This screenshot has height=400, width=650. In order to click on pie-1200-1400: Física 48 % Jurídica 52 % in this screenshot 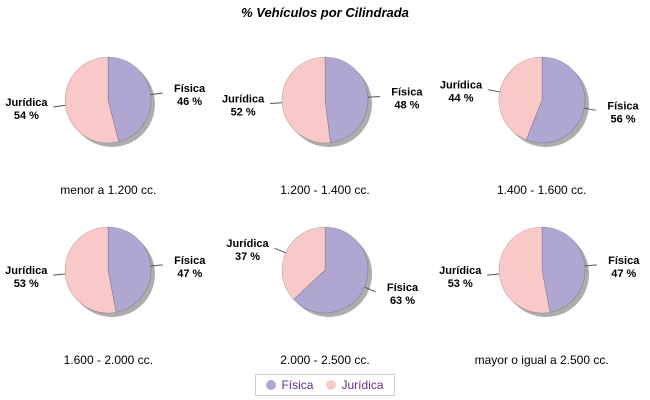, I will do `click(322, 101)`.